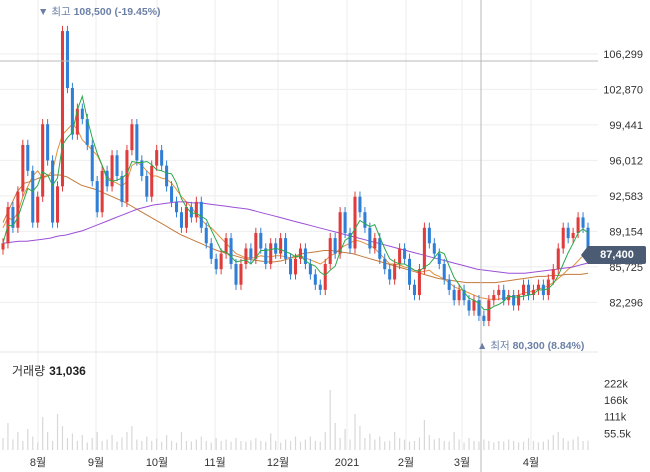 This screenshot has height=472, width=650. What do you see at coordinates (615, 418) in the screenshot?
I see `volume-tick-label: 111k` at bounding box center [615, 418].